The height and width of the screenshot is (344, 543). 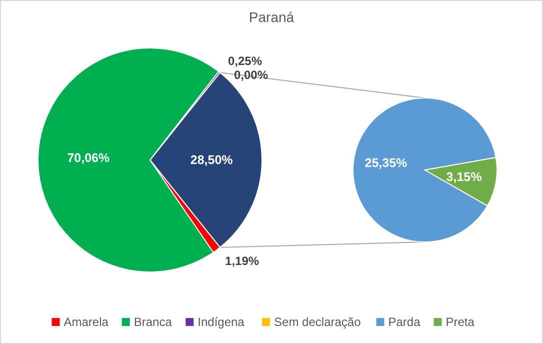 I want to click on data-label: 3,15%, so click(x=464, y=177).